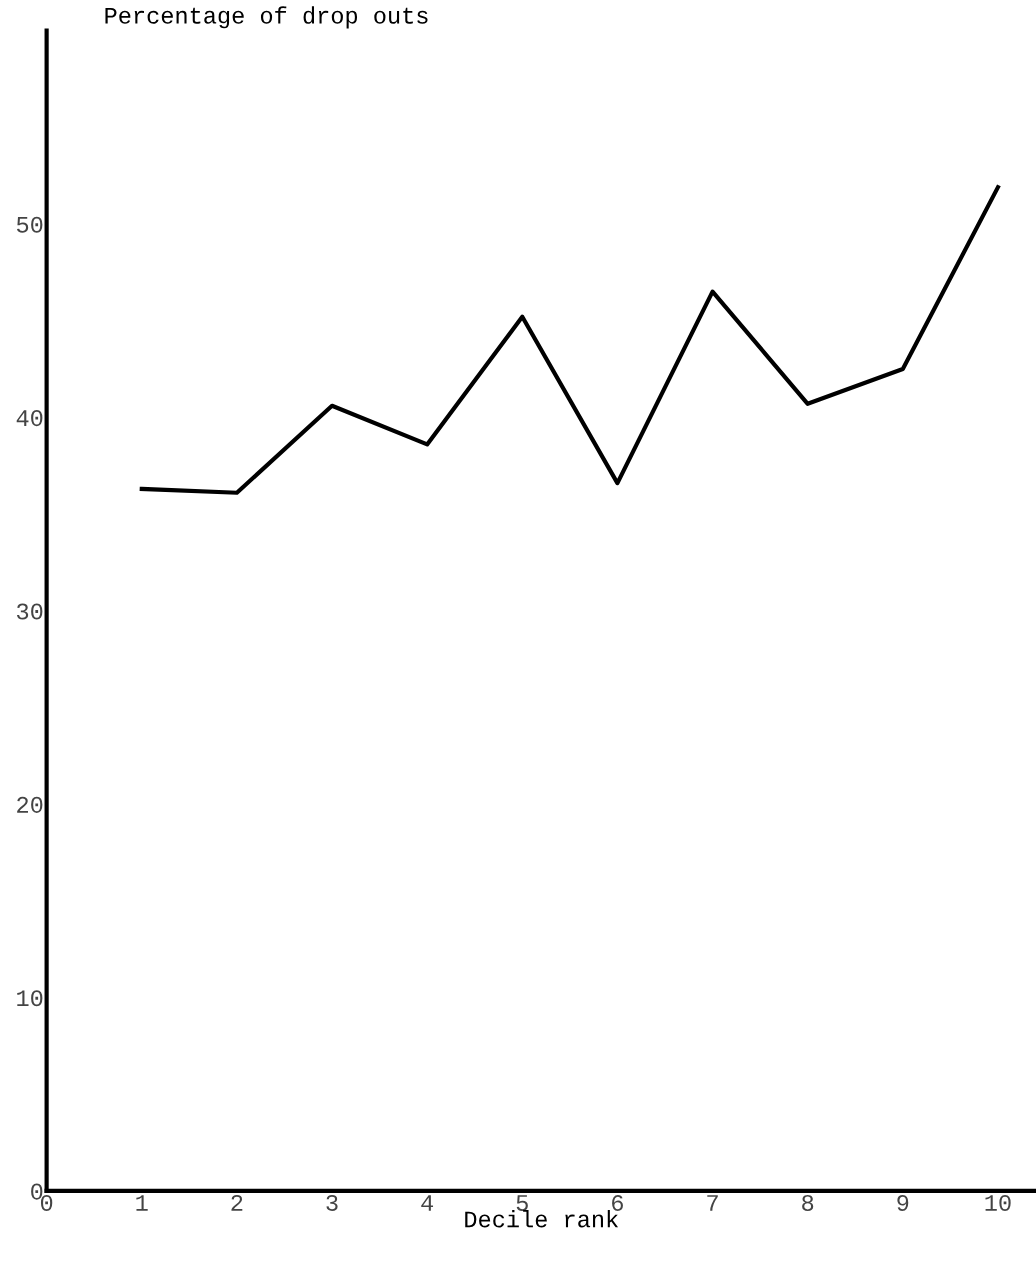  What do you see at coordinates (998, 1202) in the screenshot?
I see `x-tick-label: 10` at bounding box center [998, 1202].